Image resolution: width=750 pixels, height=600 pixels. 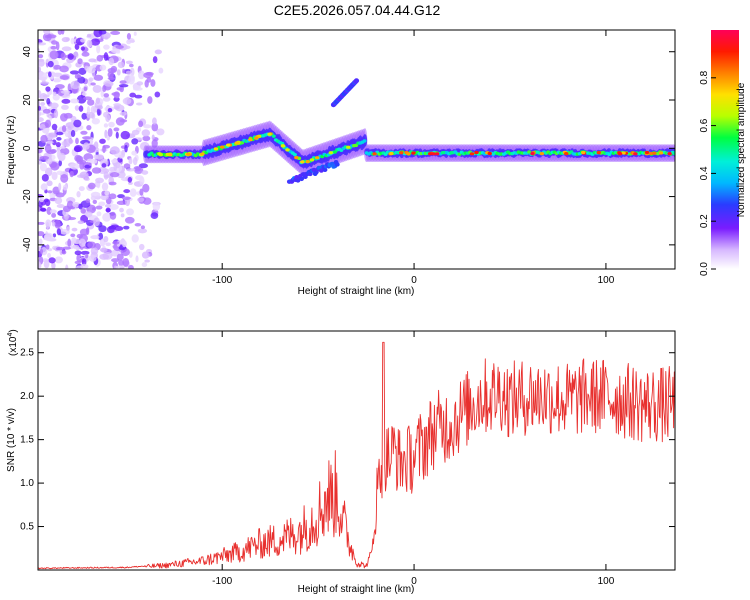 I want to click on snr-multiplier: (x104), so click(x=13, y=342).